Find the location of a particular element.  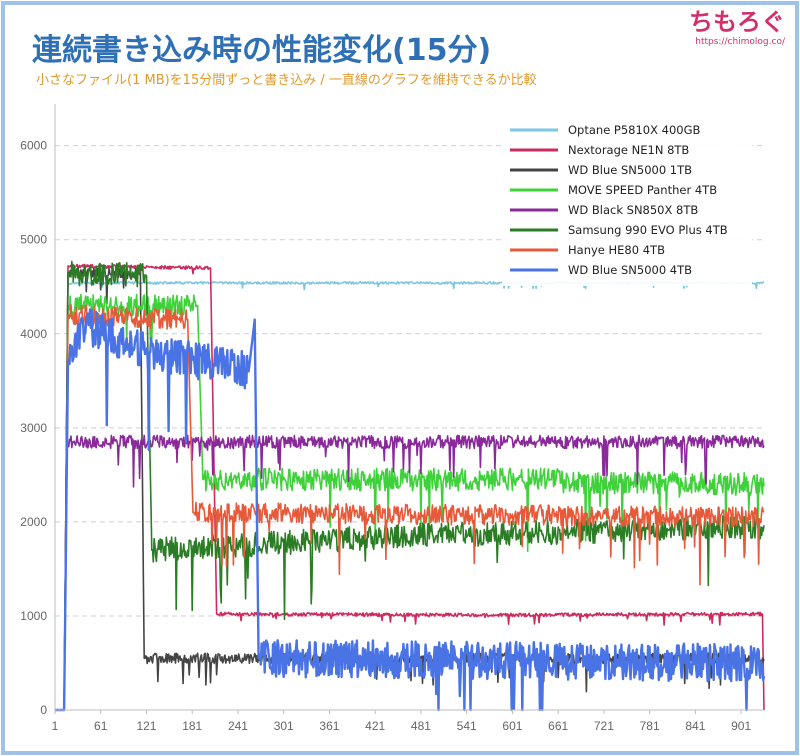

x-tick-label: 121 is located at coordinates (146, 726).